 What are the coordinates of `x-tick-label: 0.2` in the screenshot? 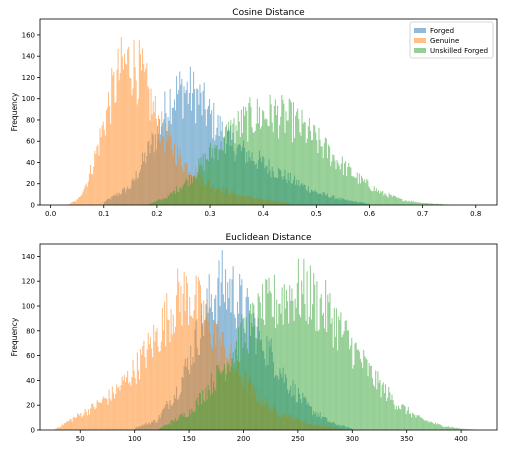 It's located at (156, 214).